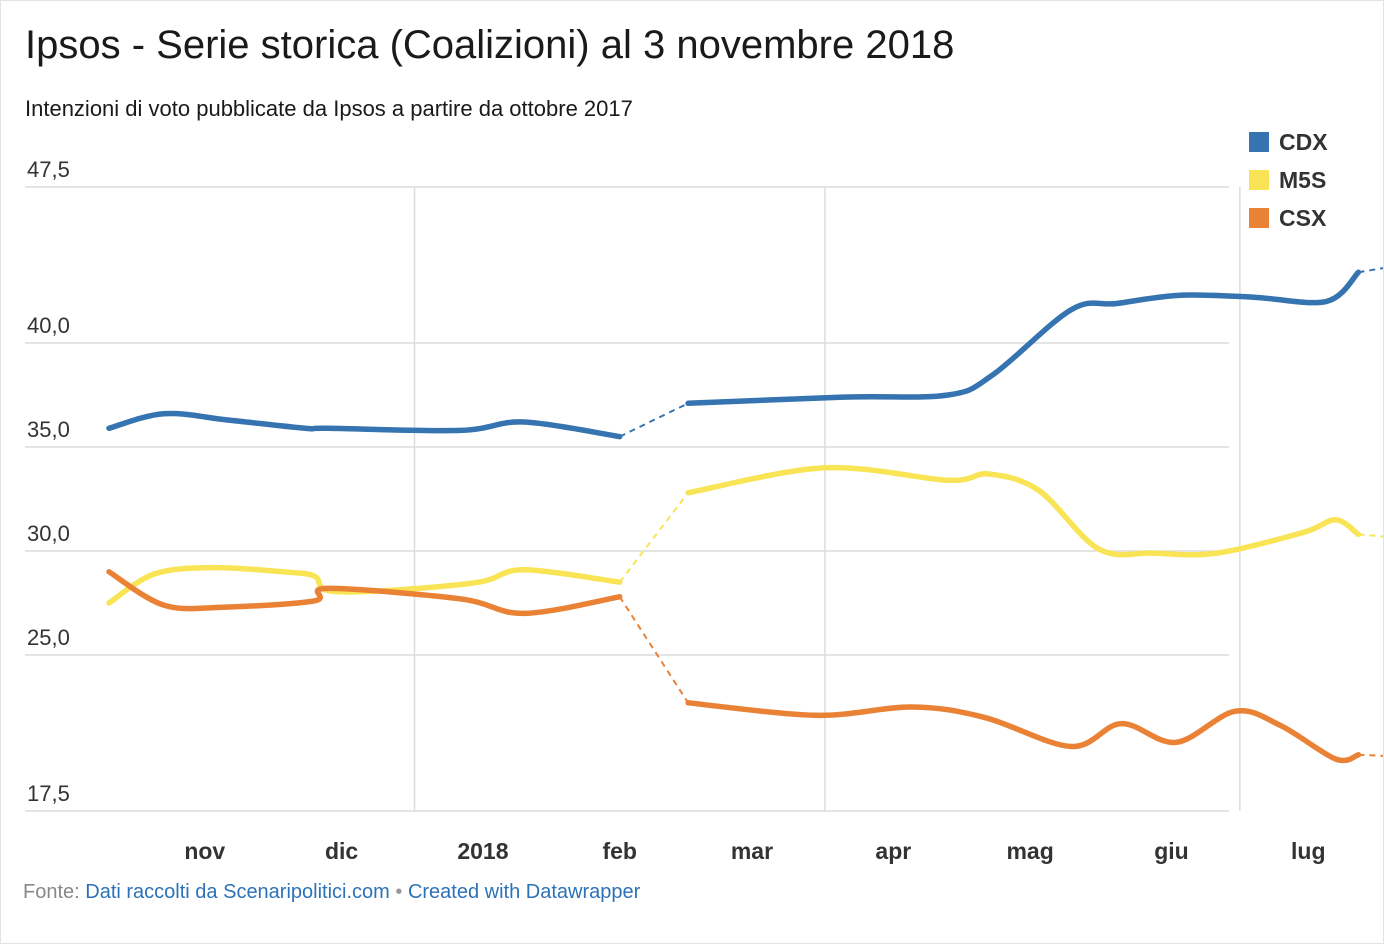 This screenshot has width=1384, height=944. What do you see at coordinates (482, 851) in the screenshot?
I see `x-tick-label: 2018` at bounding box center [482, 851].